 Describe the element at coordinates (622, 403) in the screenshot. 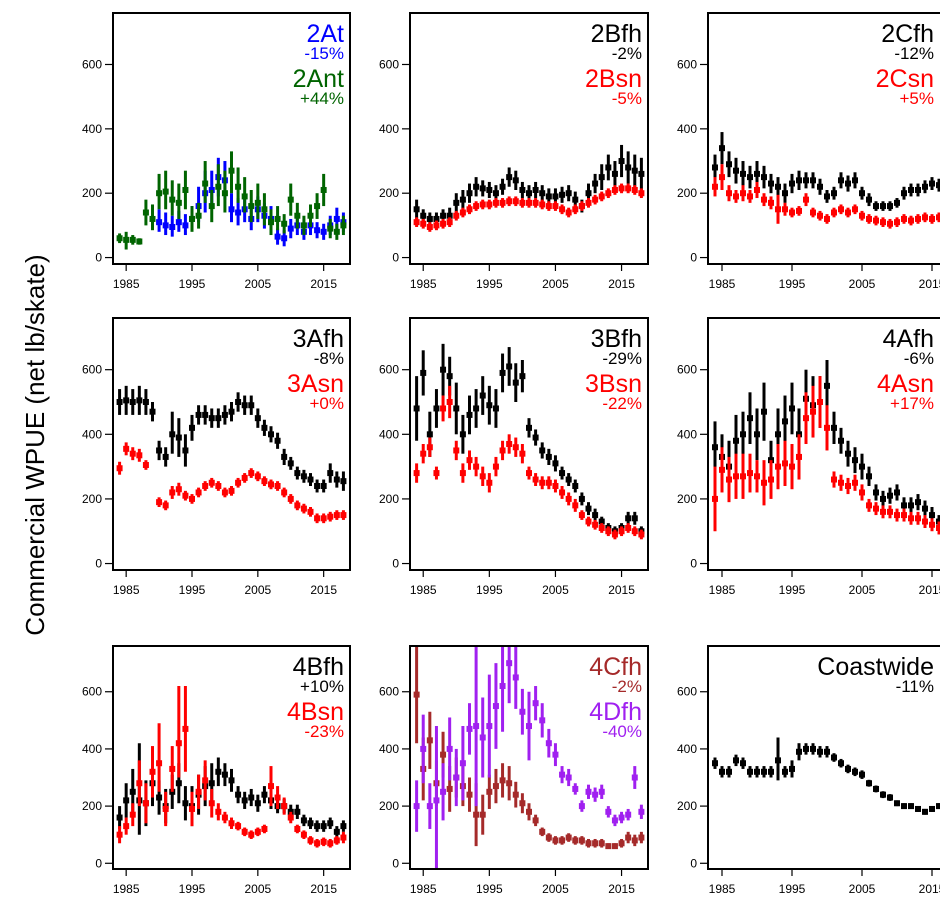

I see `panel-pct-3bsn: -22%` at that location.